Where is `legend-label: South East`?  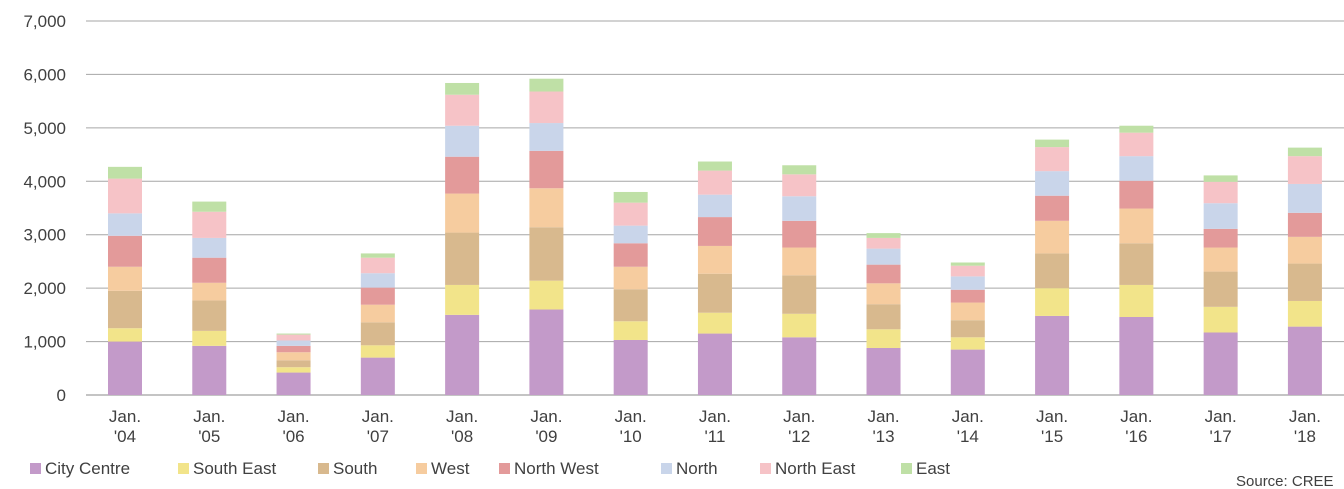
legend-label: South East is located at coordinates (234, 468).